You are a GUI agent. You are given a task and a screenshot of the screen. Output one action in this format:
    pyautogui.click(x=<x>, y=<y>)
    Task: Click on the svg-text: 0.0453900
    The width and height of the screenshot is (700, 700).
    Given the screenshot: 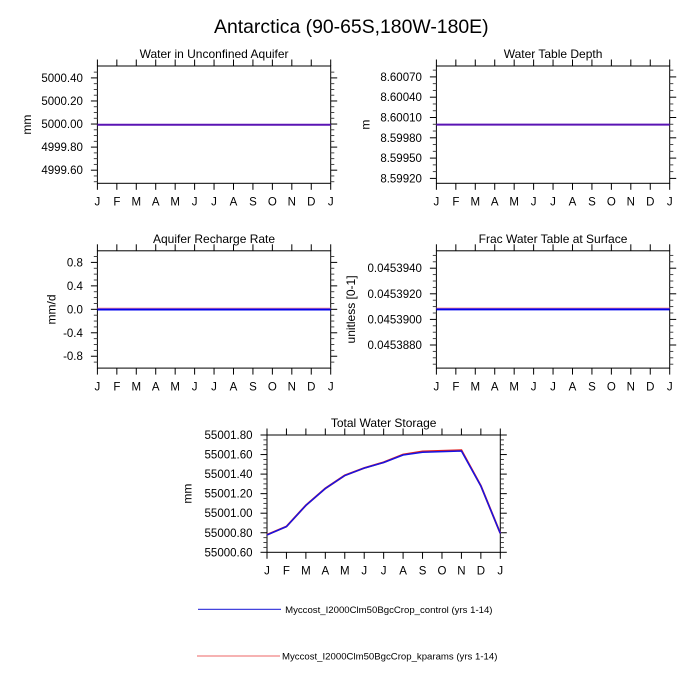 What is the action you would take?
    pyautogui.click(x=395, y=320)
    